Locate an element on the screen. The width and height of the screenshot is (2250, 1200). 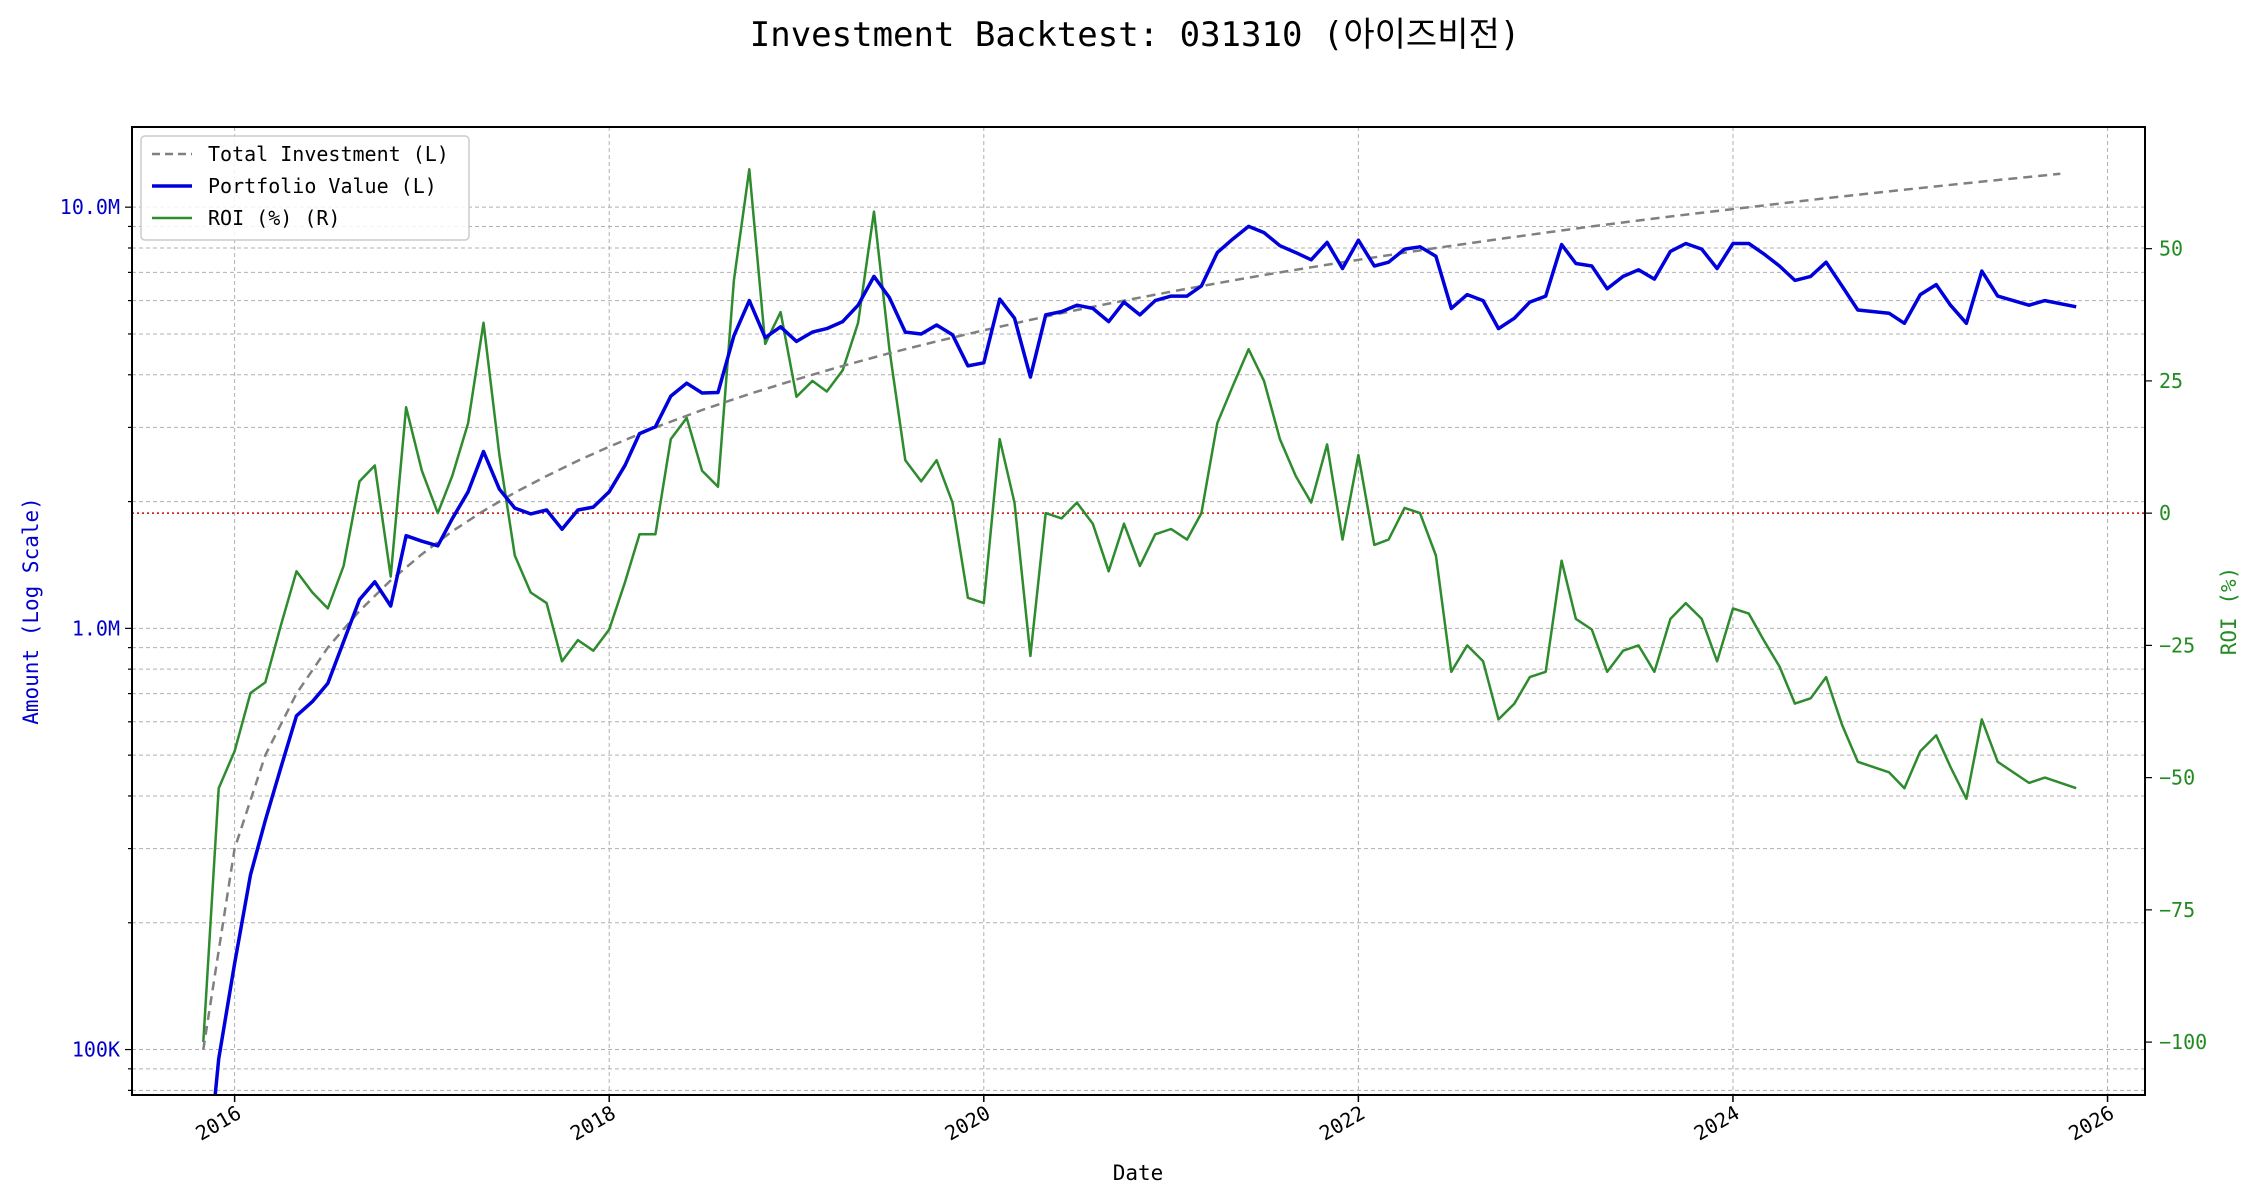
y-right-ticks: −100 −75 −50 −25 0 25 50 is located at coordinates (2176, 645).